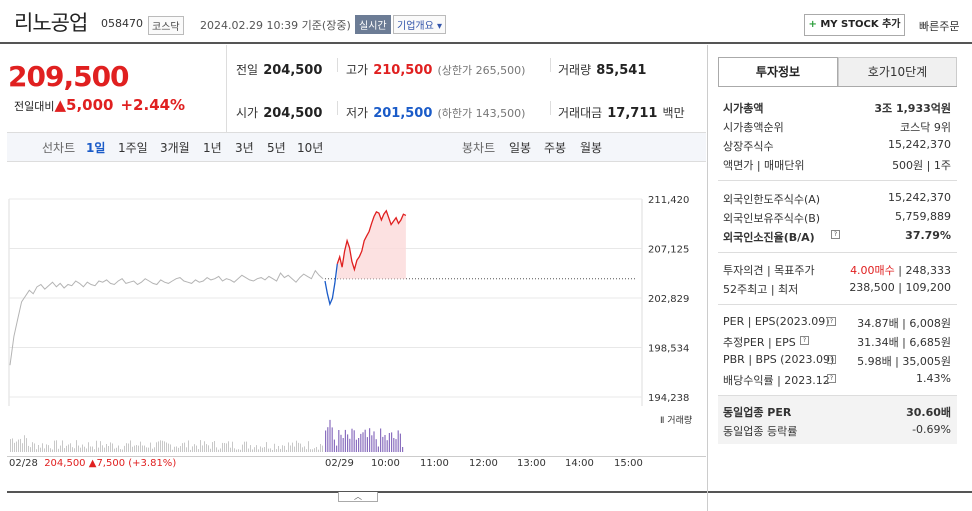 Image resolution: width=972 pixels, height=511 pixels. I want to click on market-cap-rank-value: 코스닥 9위, so click(925, 127).